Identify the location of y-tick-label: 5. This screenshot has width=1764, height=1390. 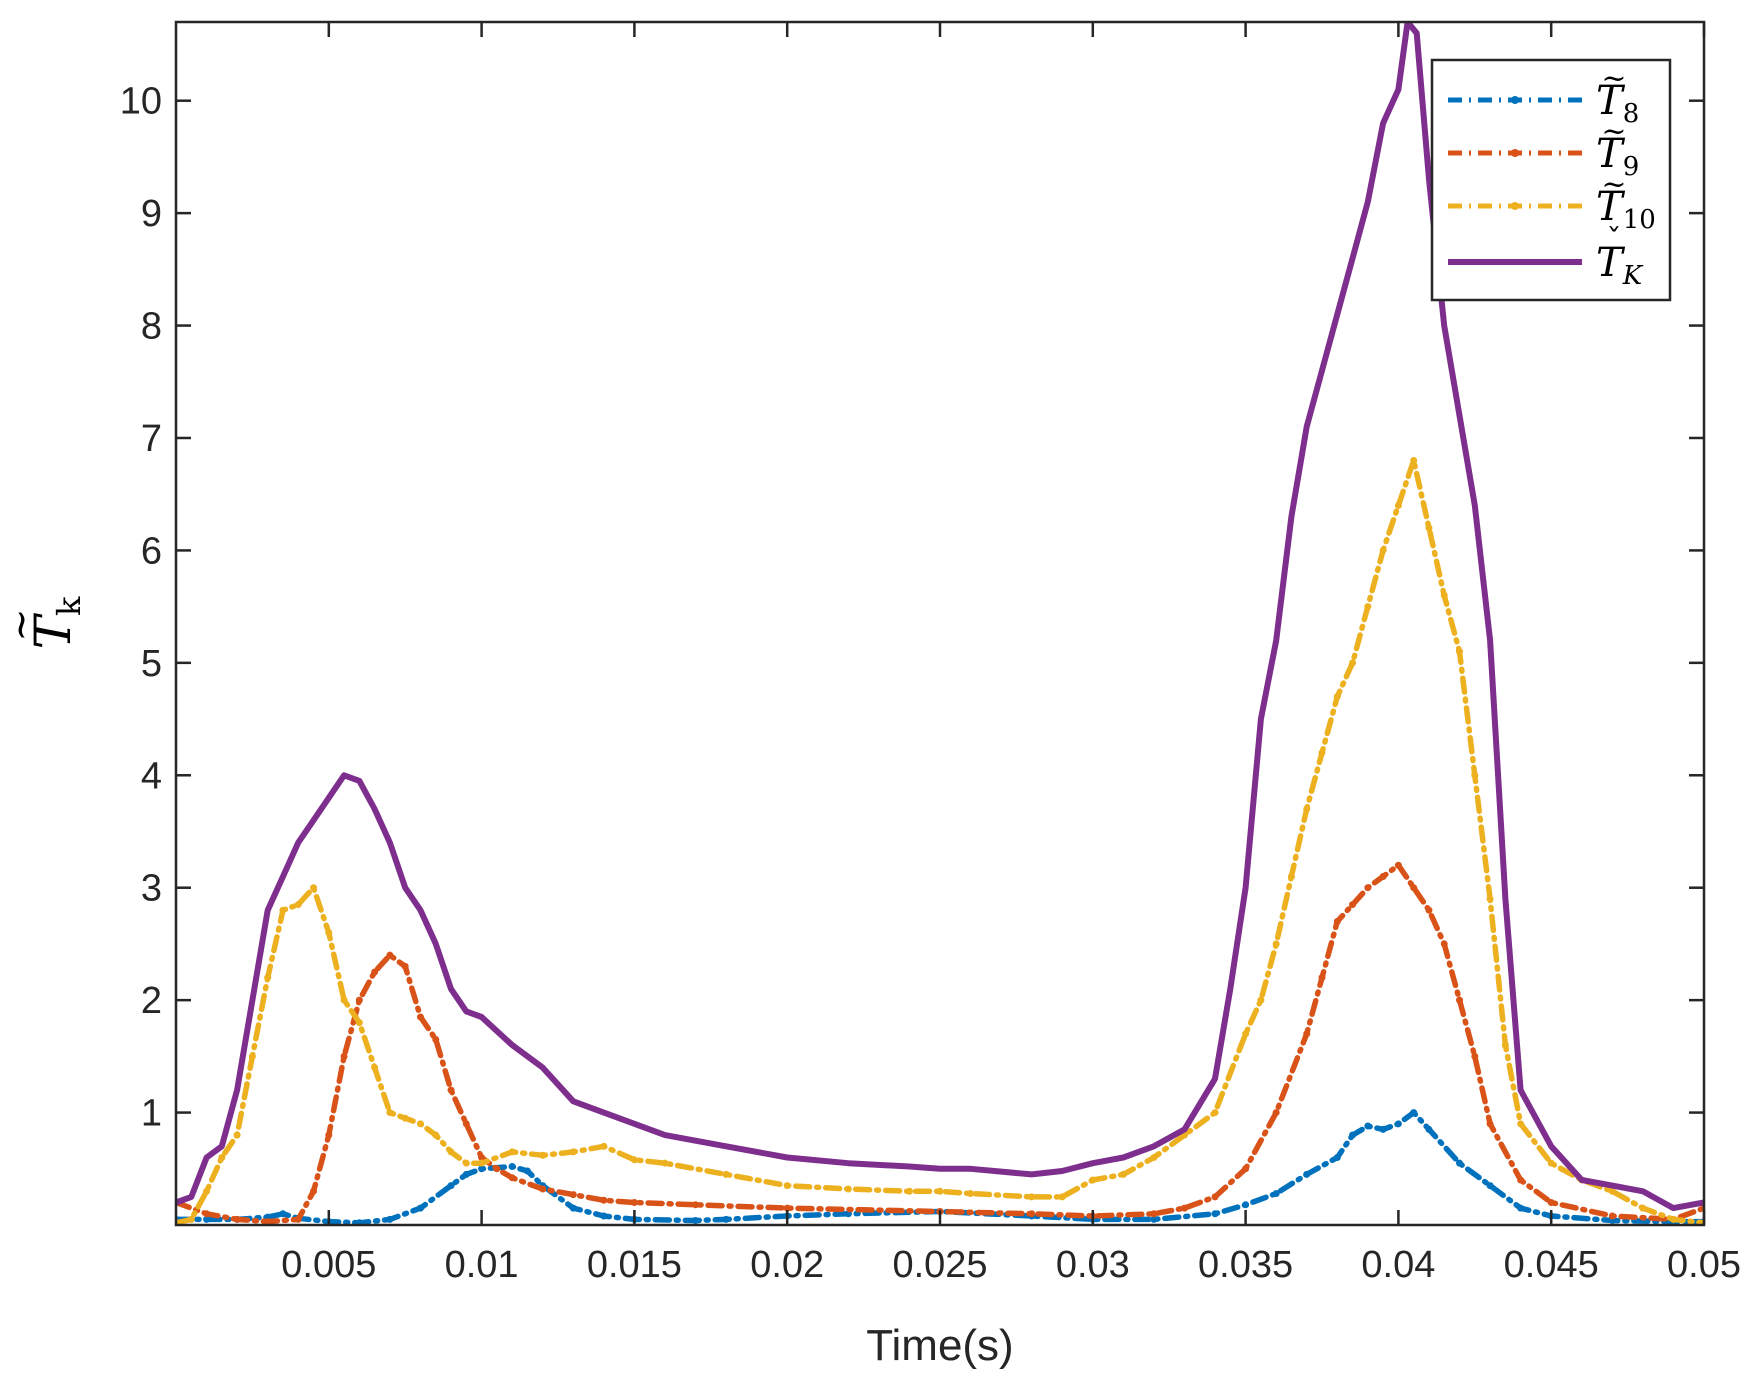
(151, 664).